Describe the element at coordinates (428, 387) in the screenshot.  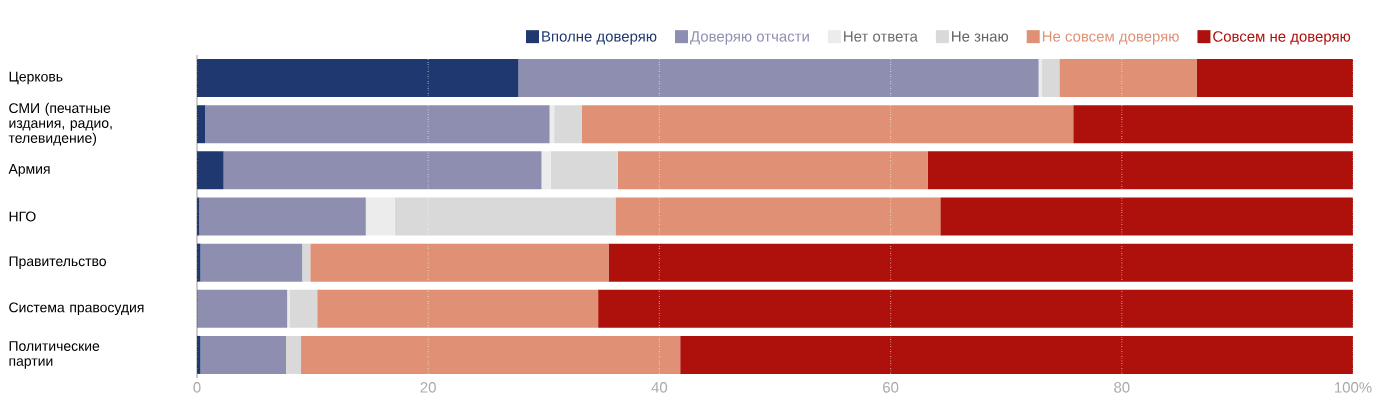
I see `x-tick-label: 20` at that location.